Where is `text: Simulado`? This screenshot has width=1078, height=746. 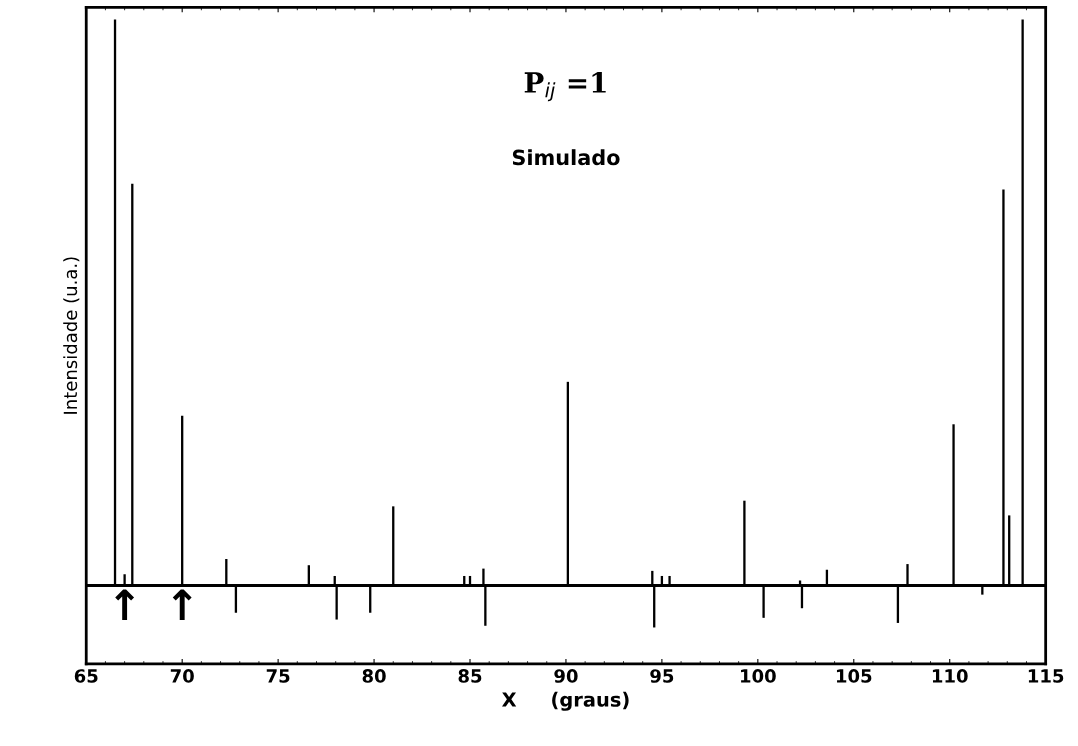 text: Simulado is located at coordinates (566, 157).